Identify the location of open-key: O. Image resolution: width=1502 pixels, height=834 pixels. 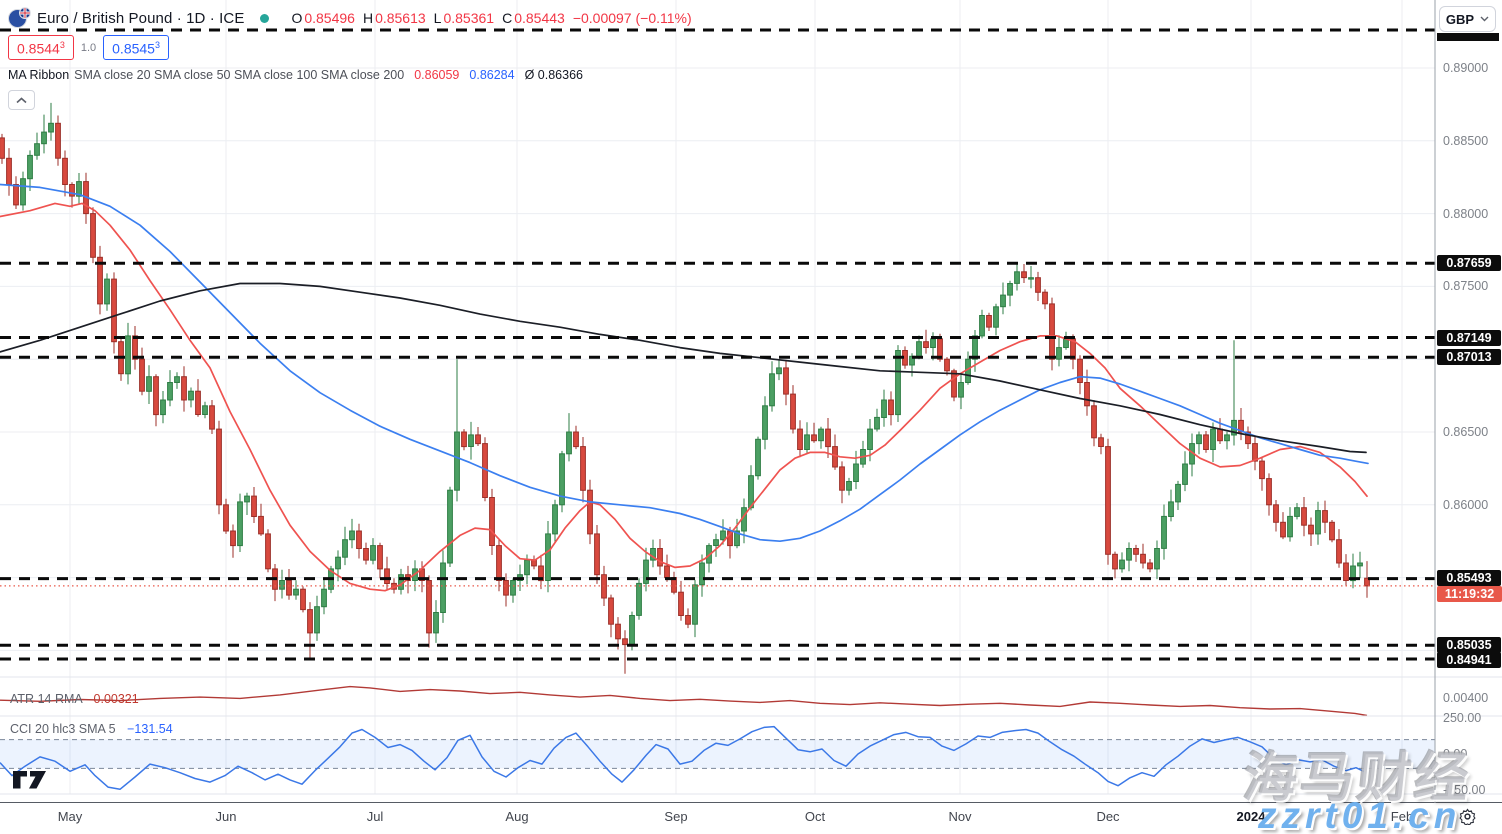
(297, 18).